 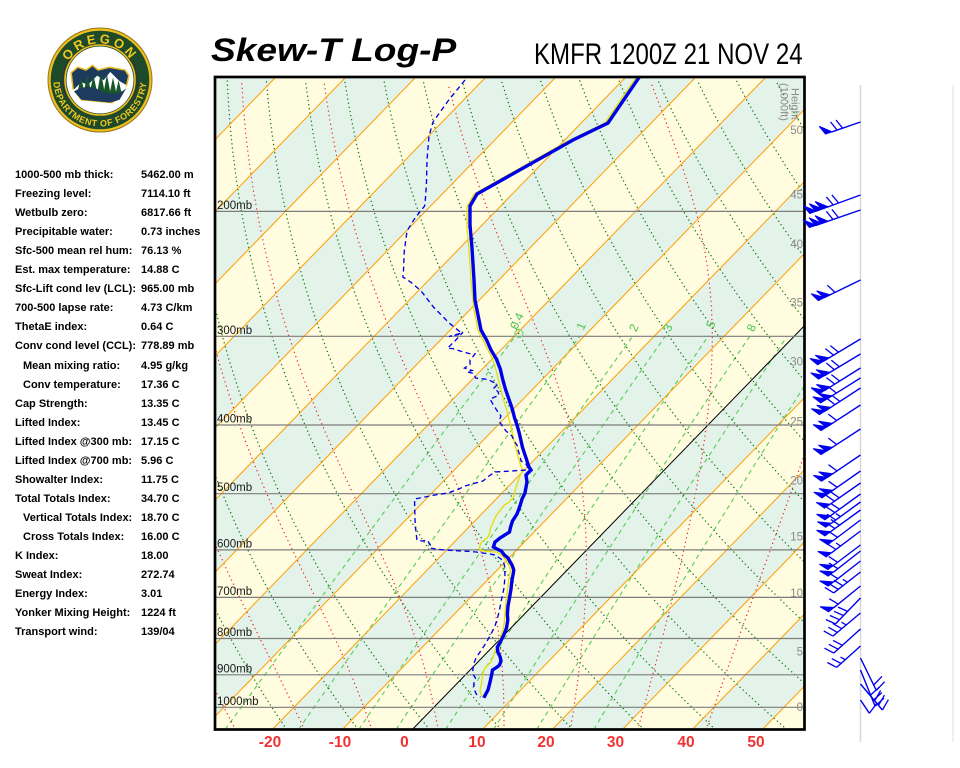 What do you see at coordinates (234, 633) in the screenshot?
I see `svg-text: 800mb` at bounding box center [234, 633].